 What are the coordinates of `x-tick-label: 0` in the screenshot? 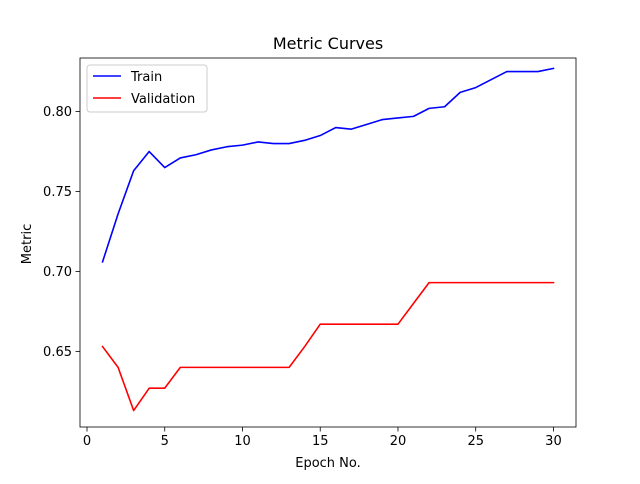 It's located at (87, 441).